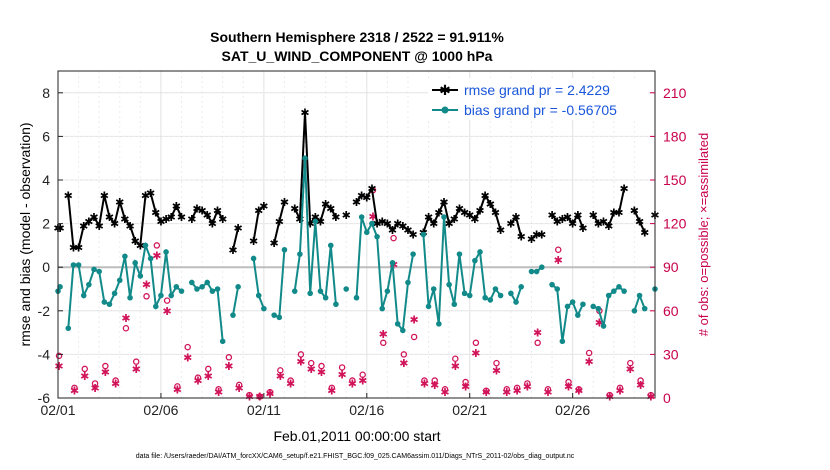 Image resolution: width=830 pixels, height=470 pixels. What do you see at coordinates (264, 410) in the screenshot?
I see `x-tick-label: 02/11` at bounding box center [264, 410].